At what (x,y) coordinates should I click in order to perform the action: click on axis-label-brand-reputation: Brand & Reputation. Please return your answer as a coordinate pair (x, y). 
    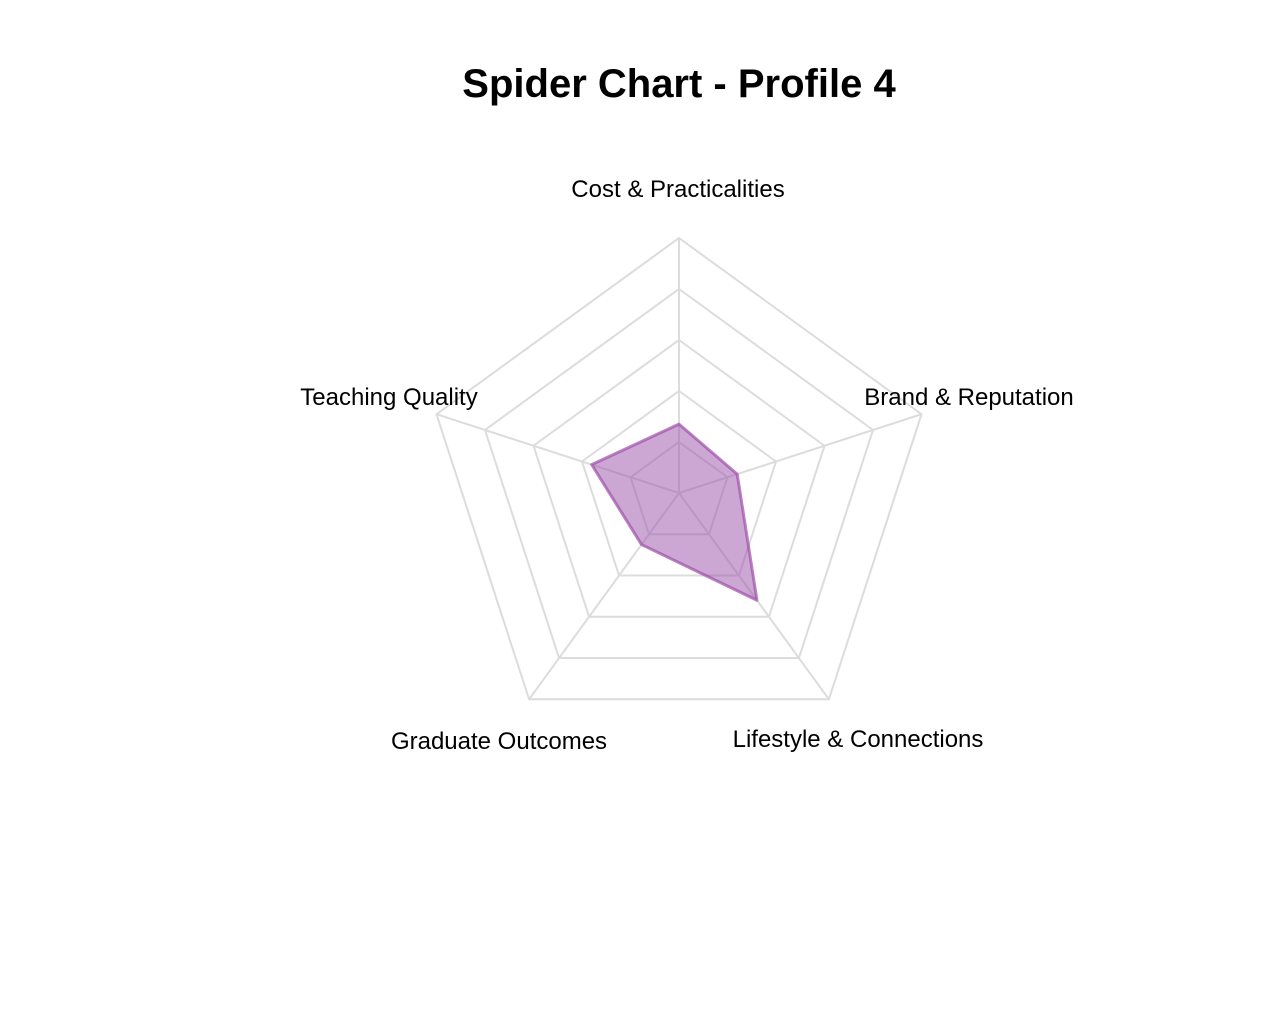
    Looking at the image, I should click on (968, 397).